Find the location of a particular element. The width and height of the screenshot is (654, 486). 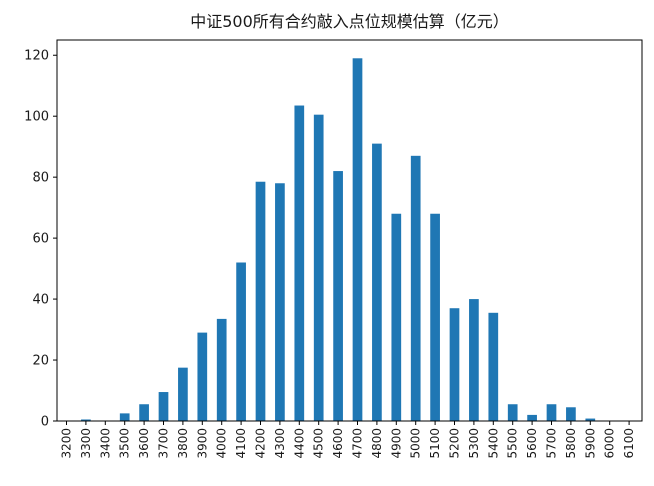

x-tick-label: 3200 is located at coordinates (67, 443).